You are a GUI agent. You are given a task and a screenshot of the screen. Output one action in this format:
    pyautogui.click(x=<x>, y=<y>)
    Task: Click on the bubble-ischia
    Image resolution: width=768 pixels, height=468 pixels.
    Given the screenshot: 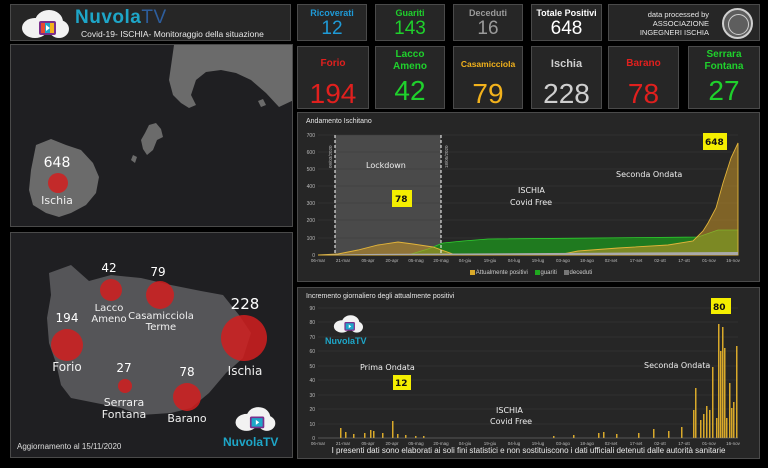 What is the action you would take?
    pyautogui.click(x=244, y=338)
    